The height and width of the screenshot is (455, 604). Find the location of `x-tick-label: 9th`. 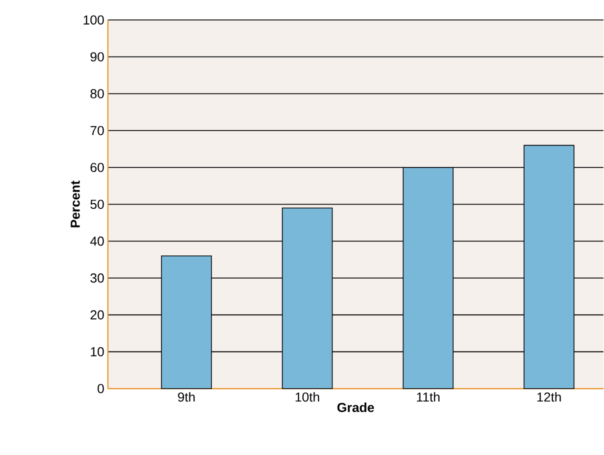

x-tick-label: 9th is located at coordinates (186, 397).